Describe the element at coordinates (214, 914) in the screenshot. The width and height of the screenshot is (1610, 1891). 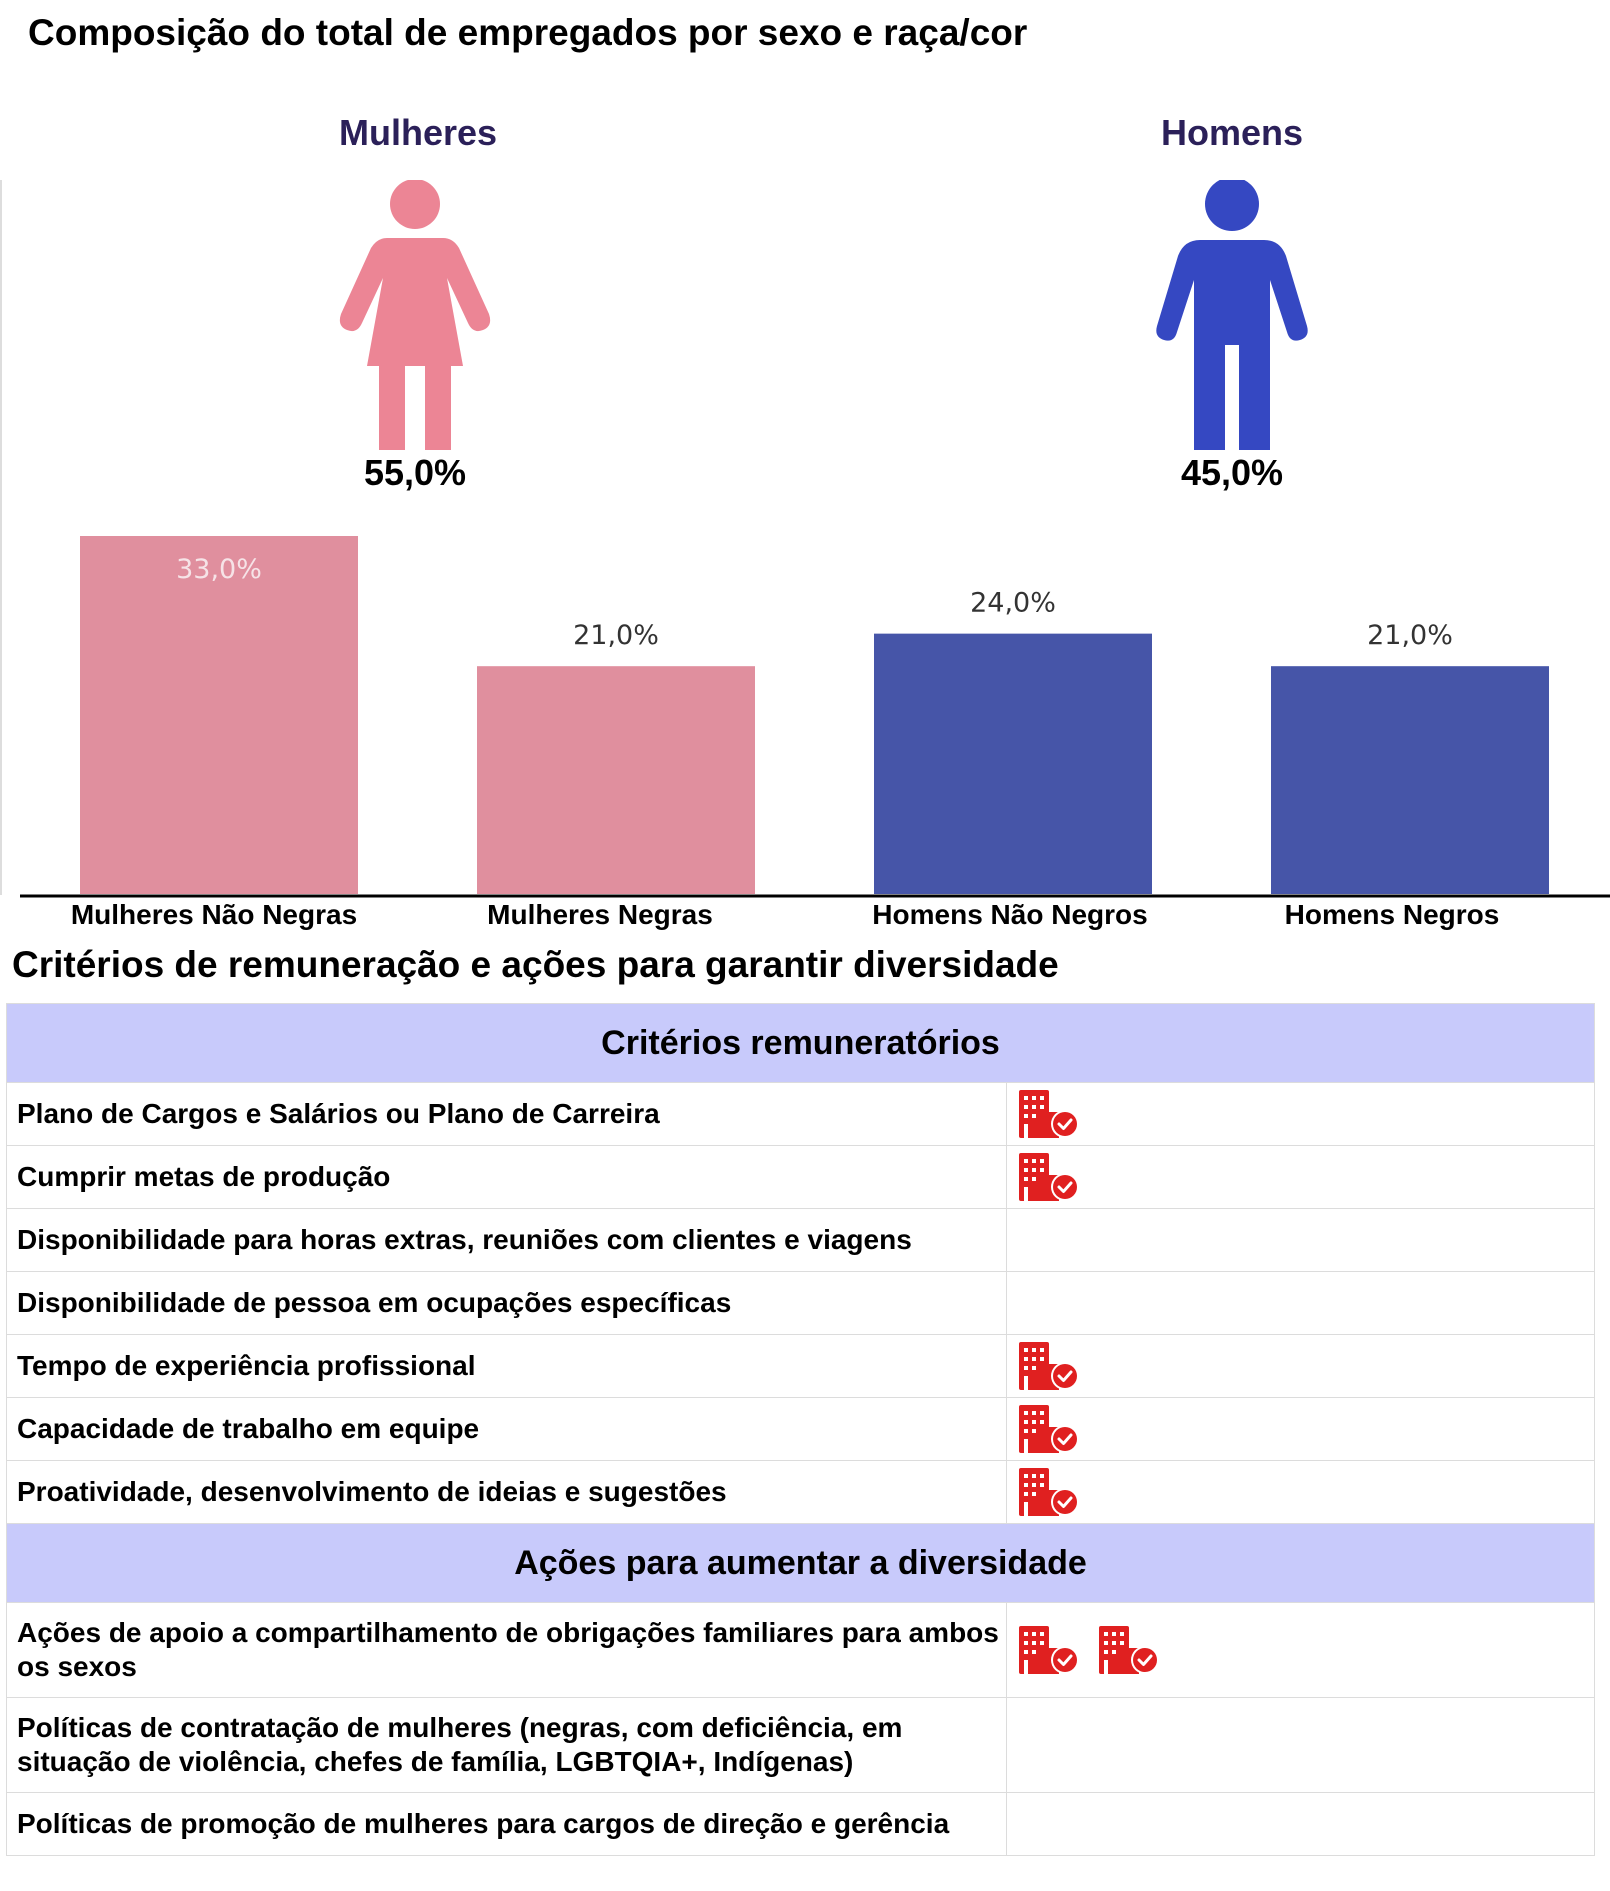
I see `category-label: Mulheres Não Negras` at that location.